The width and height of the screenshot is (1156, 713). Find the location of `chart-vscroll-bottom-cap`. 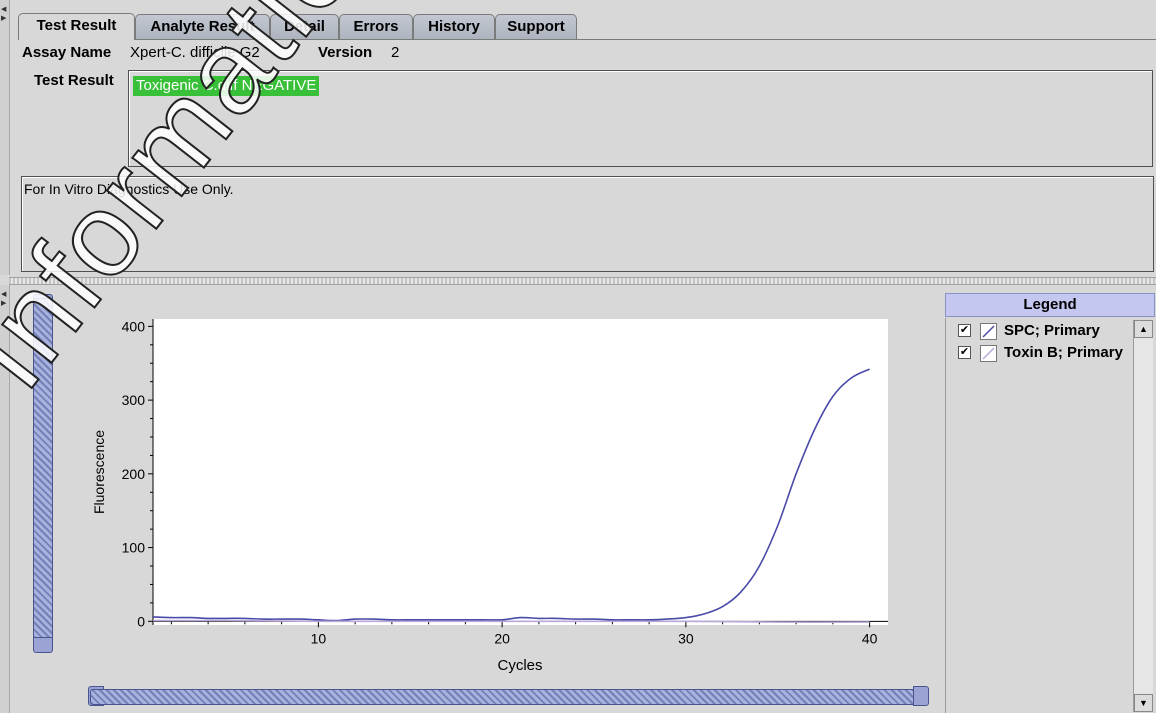

chart-vscroll-bottom-cap is located at coordinates (43, 645).